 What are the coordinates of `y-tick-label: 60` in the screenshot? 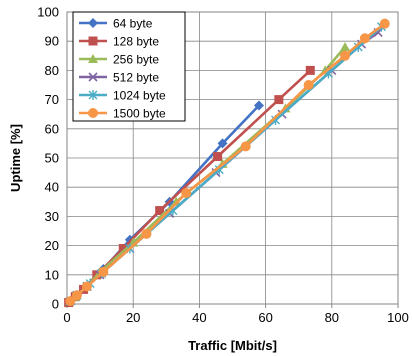 It's located at (52, 128).